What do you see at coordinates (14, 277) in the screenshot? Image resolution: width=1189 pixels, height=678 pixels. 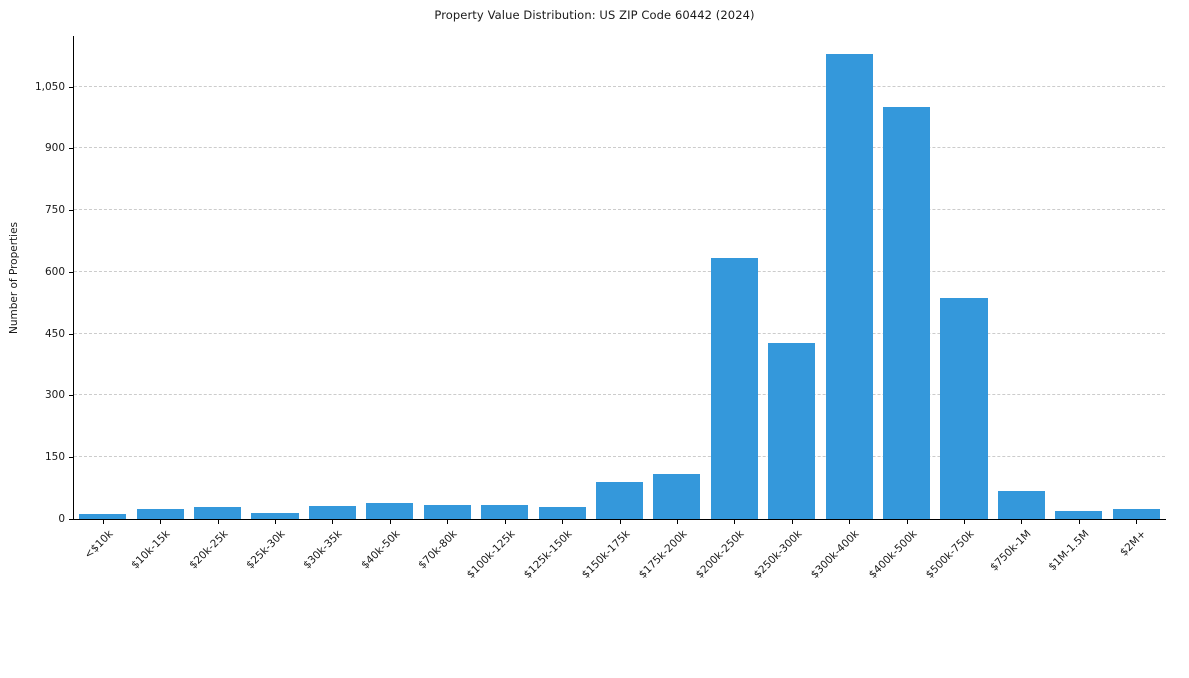 I see `y-axis-label: Number of Properties` at bounding box center [14, 277].